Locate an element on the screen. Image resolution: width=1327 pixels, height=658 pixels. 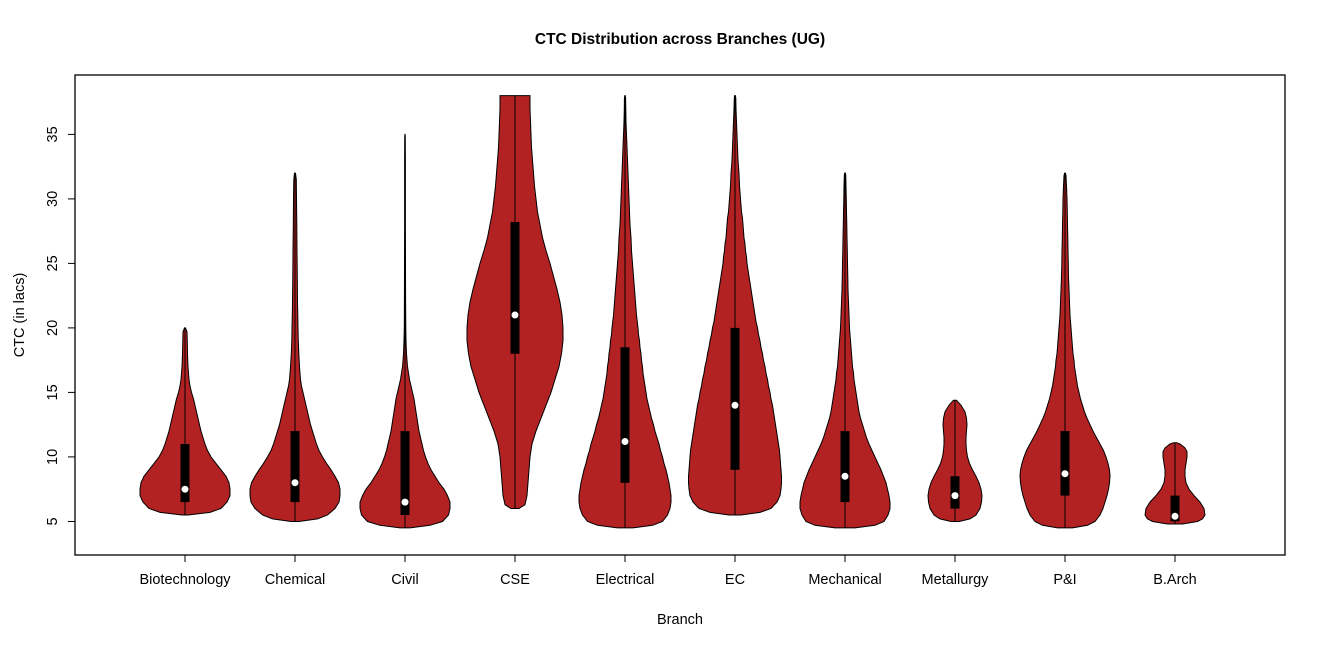
y-tick-label: 25 is located at coordinates (53, 263).